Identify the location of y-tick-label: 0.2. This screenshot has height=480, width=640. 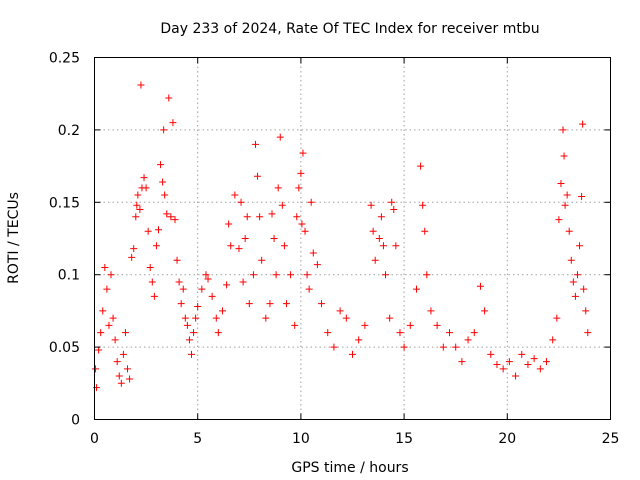
(69, 131).